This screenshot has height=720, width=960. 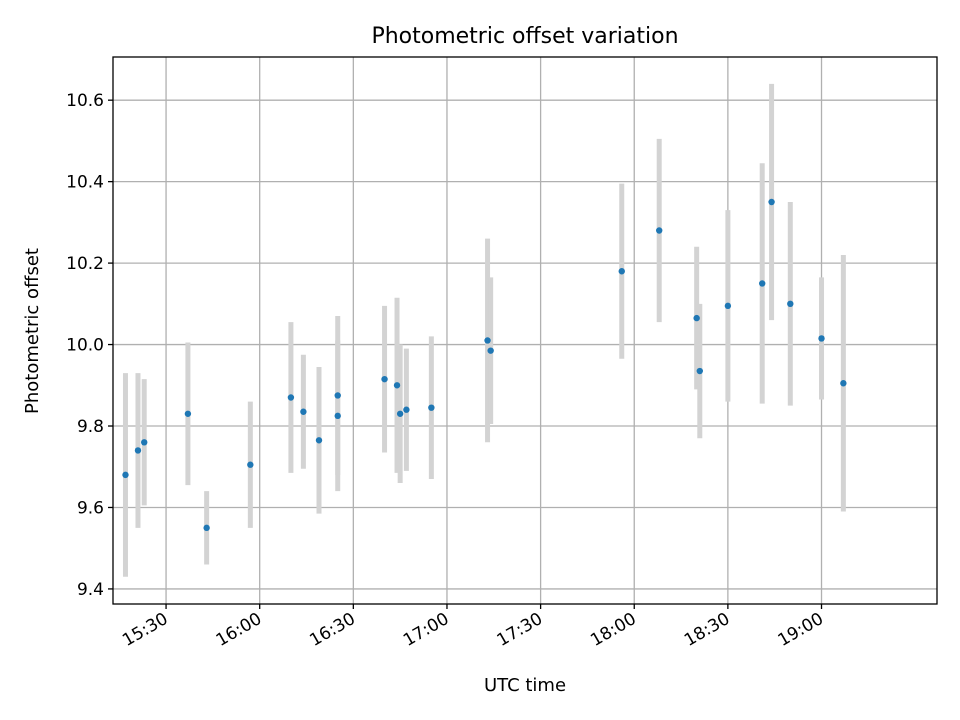 I want to click on y-tick-label: 9.6, so click(x=90, y=508).